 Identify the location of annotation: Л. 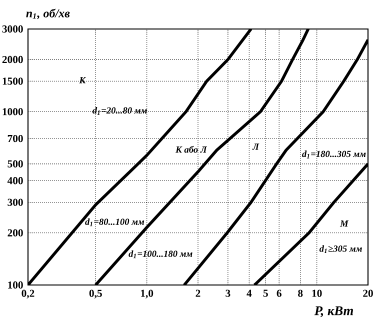
(256, 147).